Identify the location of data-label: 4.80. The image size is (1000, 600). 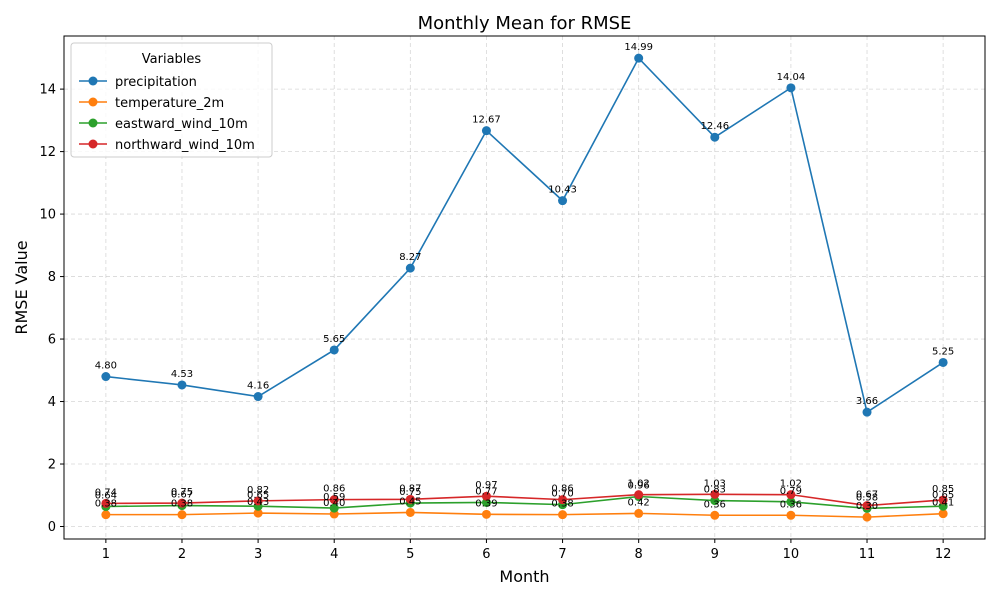
(106, 366).